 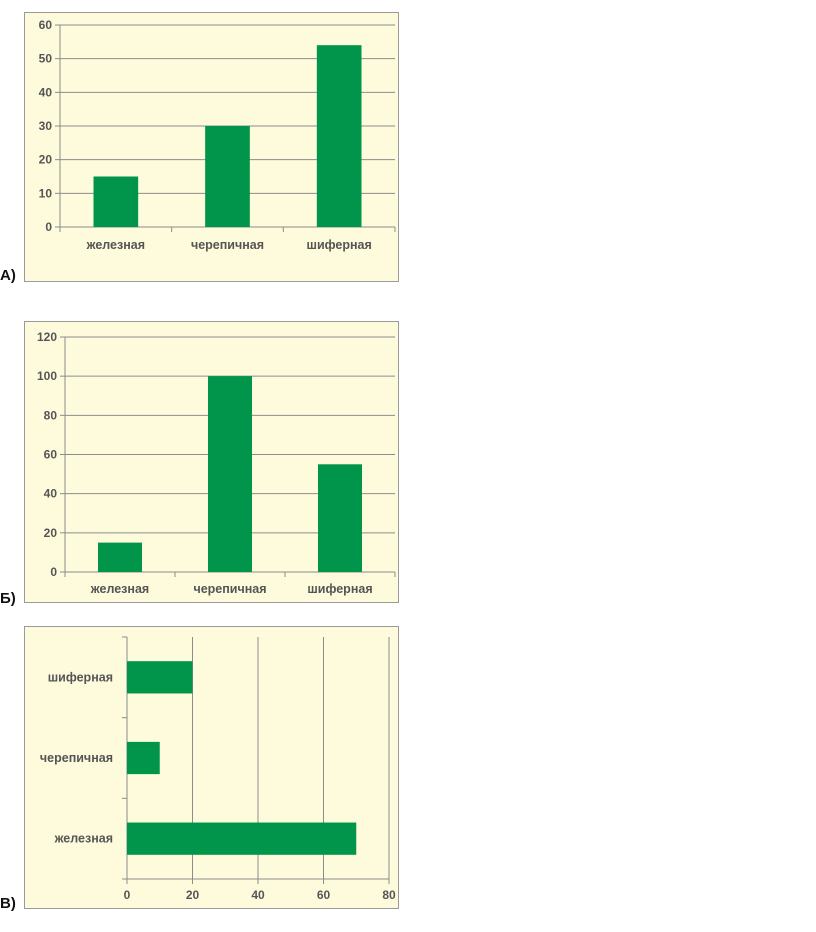 I want to click on chart-panel-c: 0 20 40 60 80 железная черепичная шиферная, so click(x=211, y=767).